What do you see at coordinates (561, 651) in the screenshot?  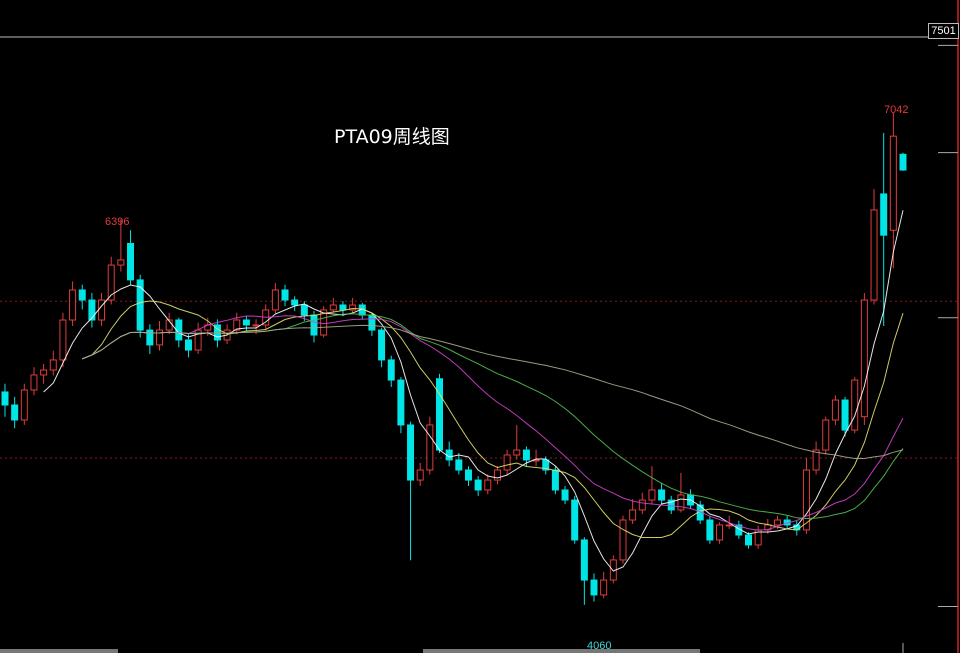 I see `scrollbar-thumb` at bounding box center [561, 651].